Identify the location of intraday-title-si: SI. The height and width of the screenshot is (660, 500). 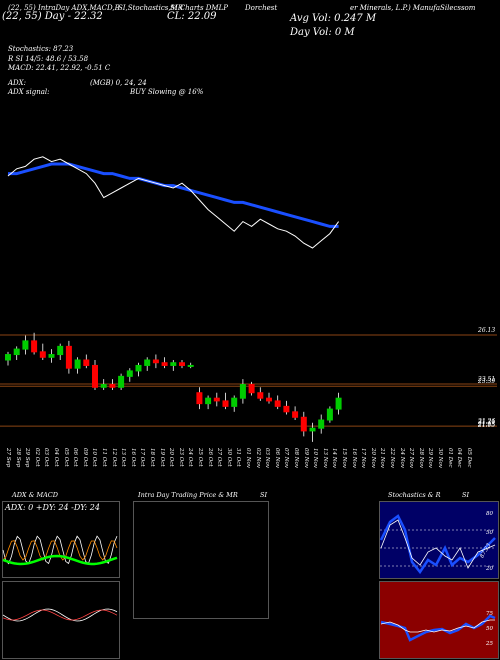
(264, 495).